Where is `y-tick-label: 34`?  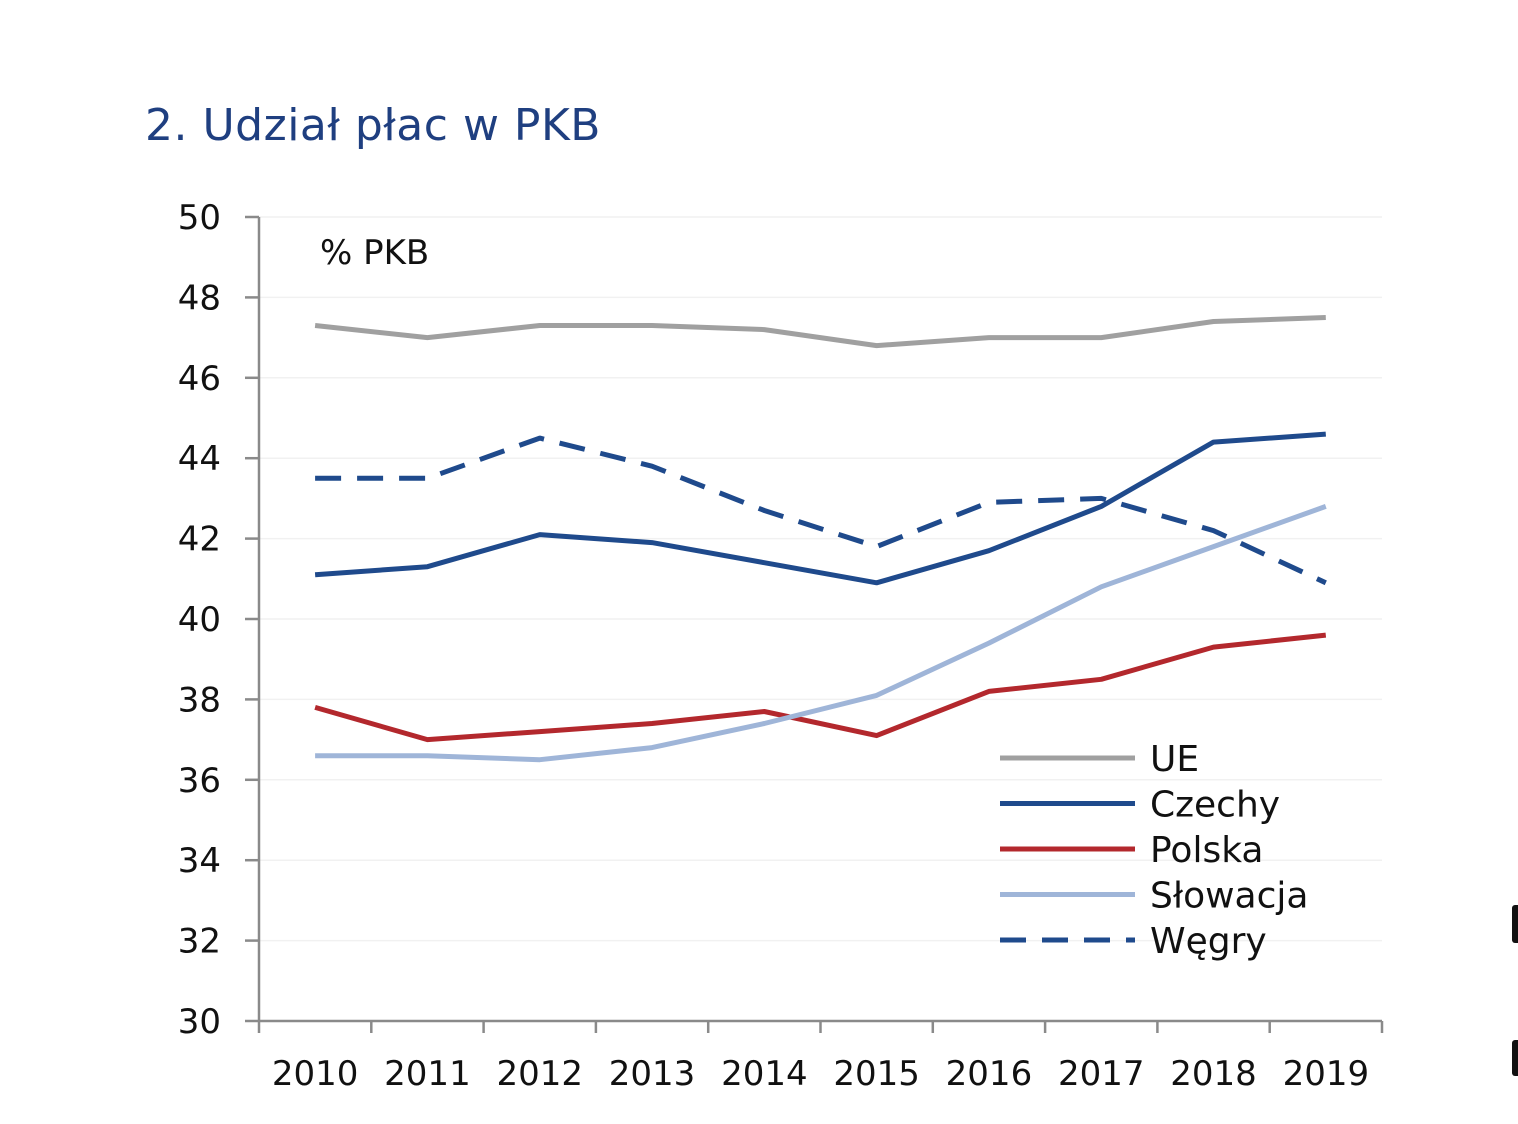 y-tick-label: 34 is located at coordinates (199, 861).